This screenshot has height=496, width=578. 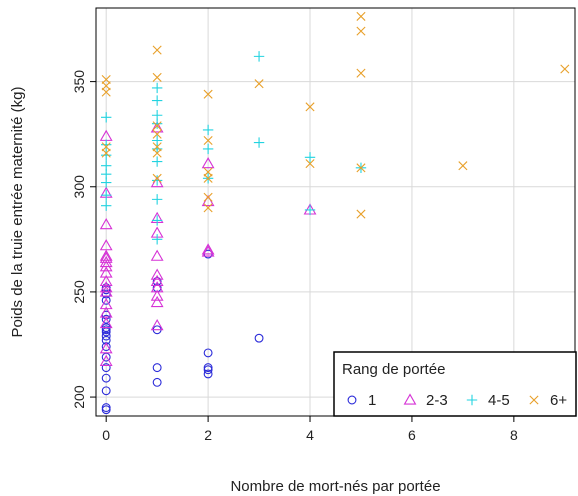 What do you see at coordinates (79, 82) in the screenshot?
I see `y-tick-label: 350` at bounding box center [79, 82].